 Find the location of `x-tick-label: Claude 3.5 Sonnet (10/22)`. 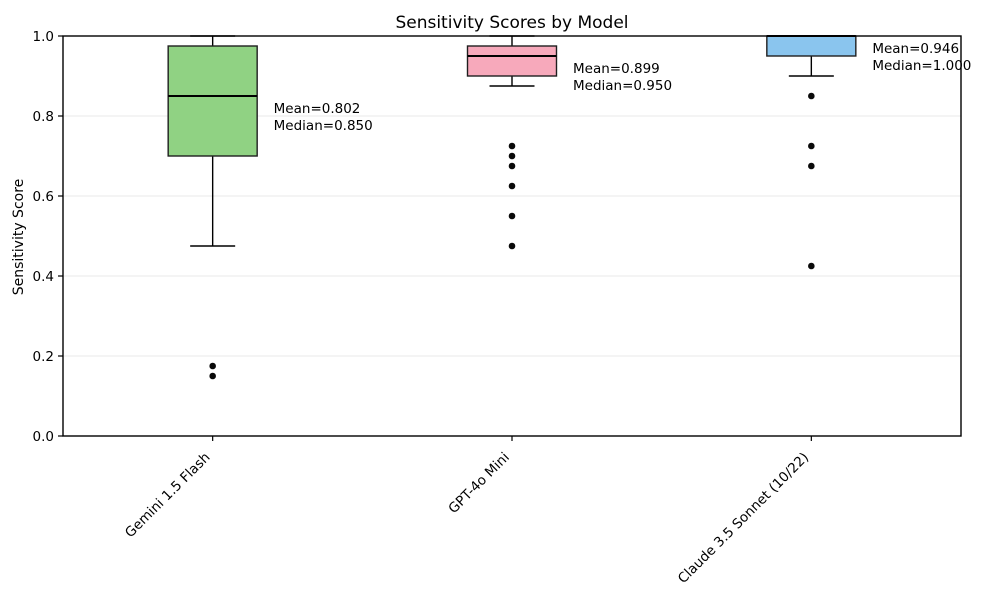

x-tick-label: Claude 3.5 Sonnet (10/22) is located at coordinates (743, 518).